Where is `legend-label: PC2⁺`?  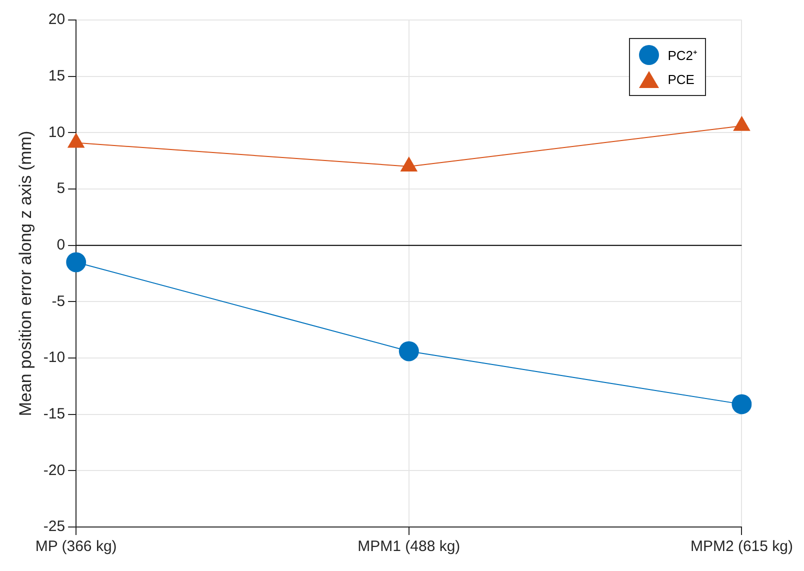
legend-label: PC2⁺ is located at coordinates (682, 55).